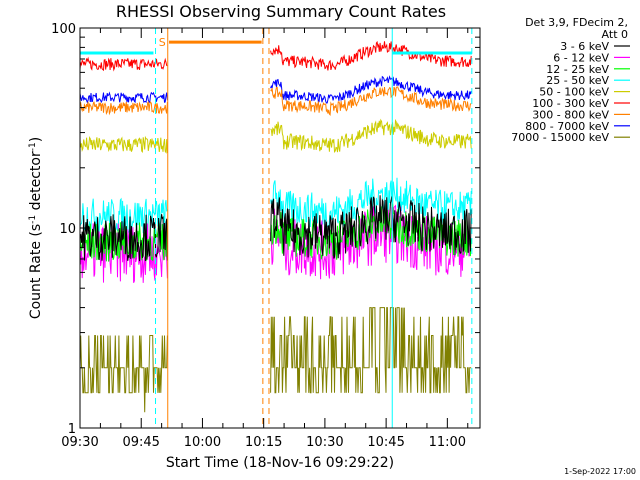  What do you see at coordinates (202, 442) in the screenshot?
I see `x-tick-label: 10:00` at bounding box center [202, 442].